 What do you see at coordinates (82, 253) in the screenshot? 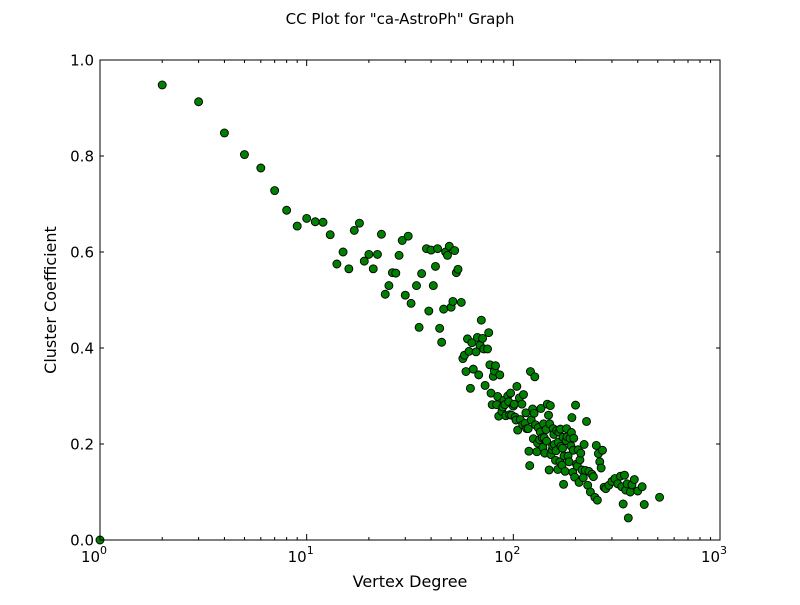
I see `y-tick-label: 0.6` at bounding box center [82, 253].